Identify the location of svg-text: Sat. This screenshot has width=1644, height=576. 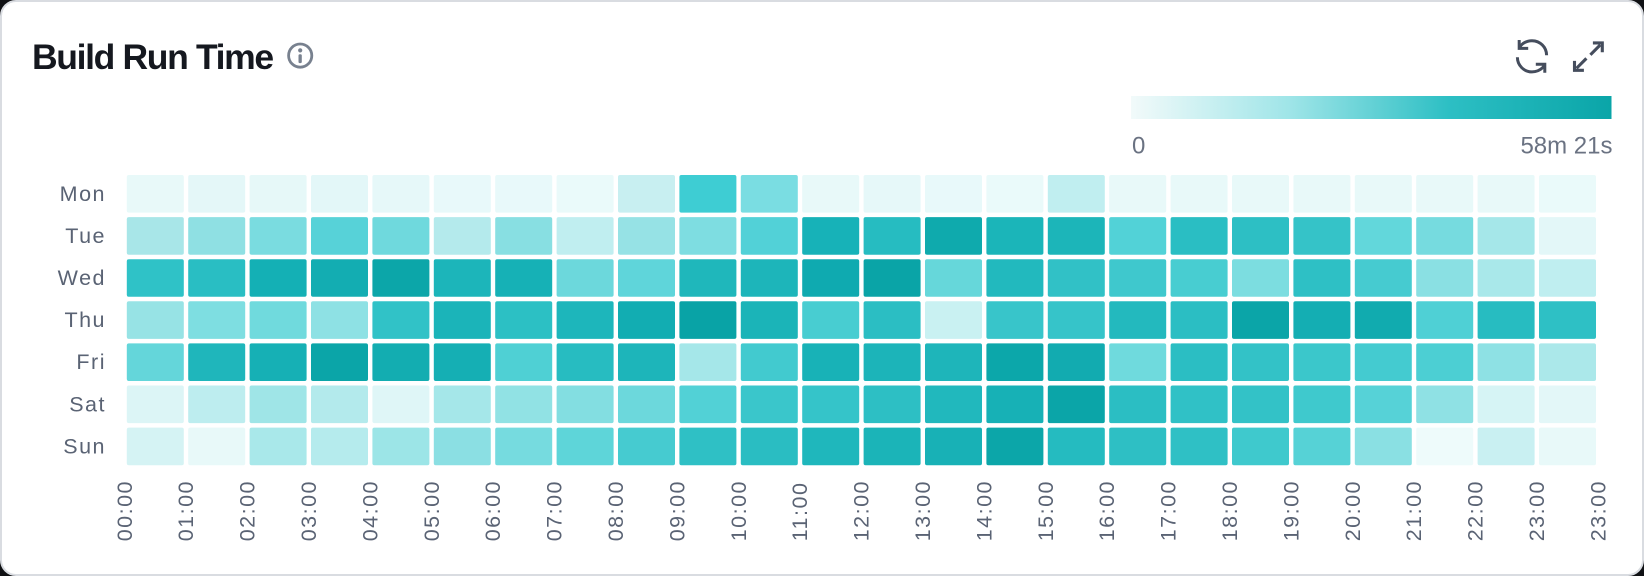
(87, 404).